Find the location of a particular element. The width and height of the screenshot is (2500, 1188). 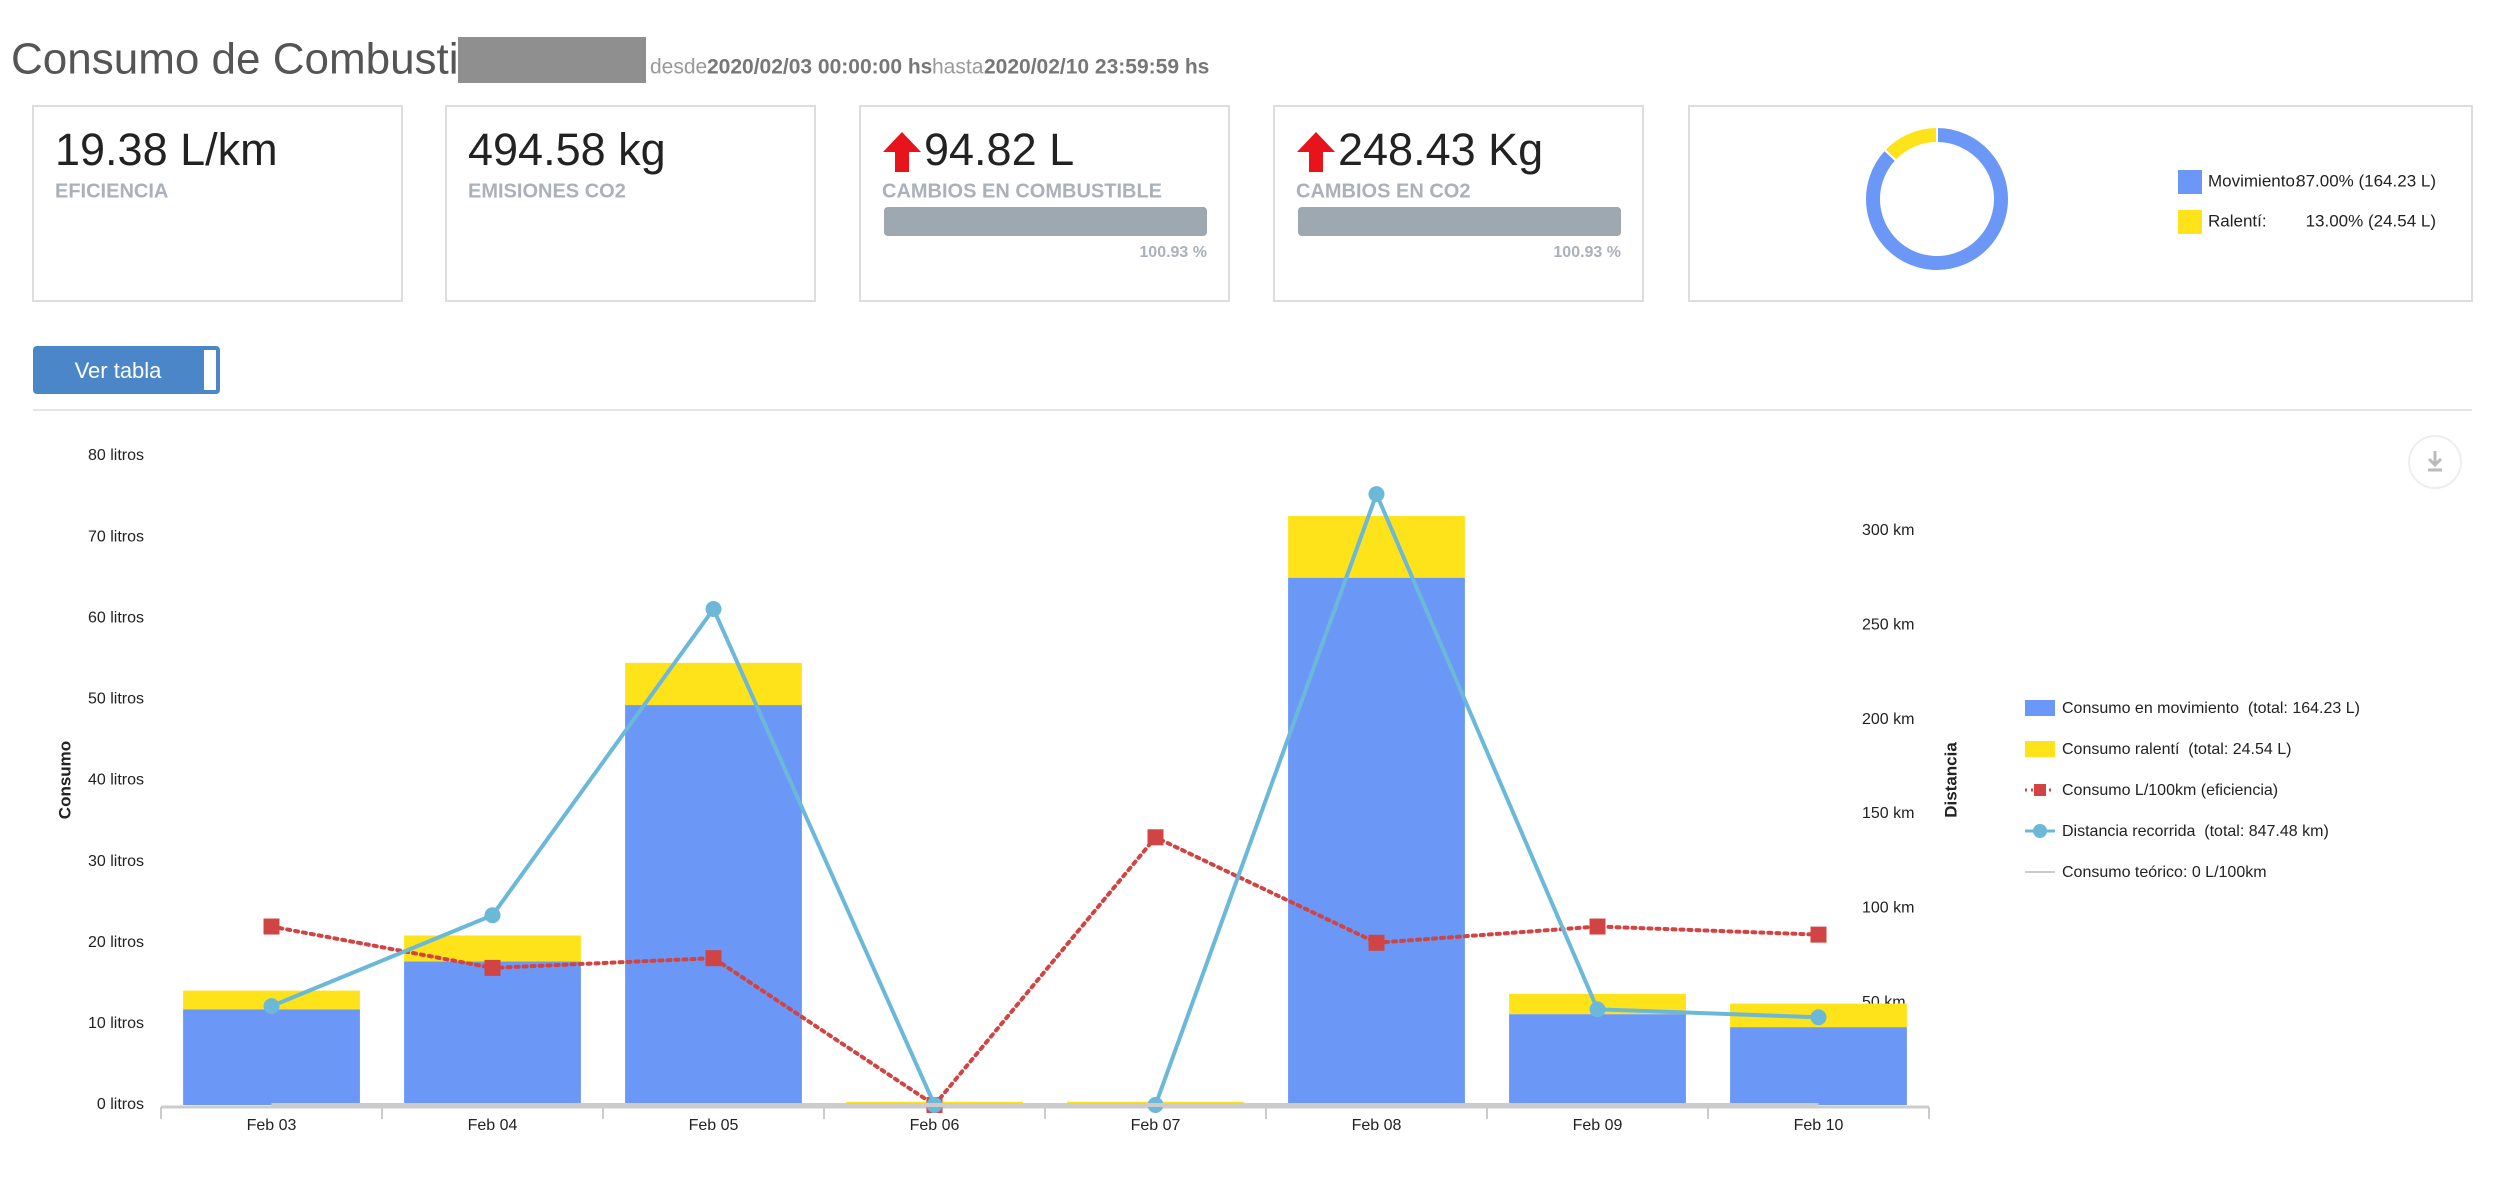

legend-value: 87.00% (164.23 L) is located at coordinates (2366, 180).